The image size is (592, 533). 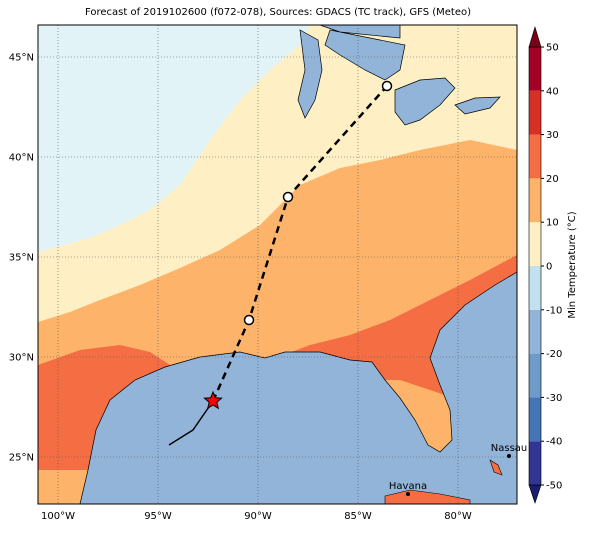 What do you see at coordinates (258, 516) in the screenshot?
I see `x-tick-label: 90°W` at bounding box center [258, 516].